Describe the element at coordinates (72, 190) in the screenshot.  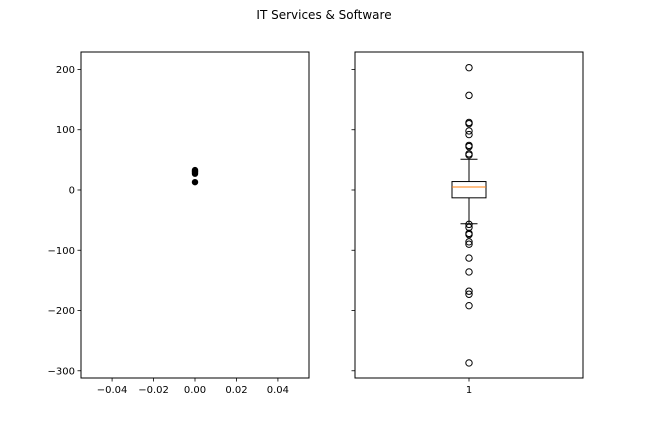
I see `y-tick-label: 0` at that location.